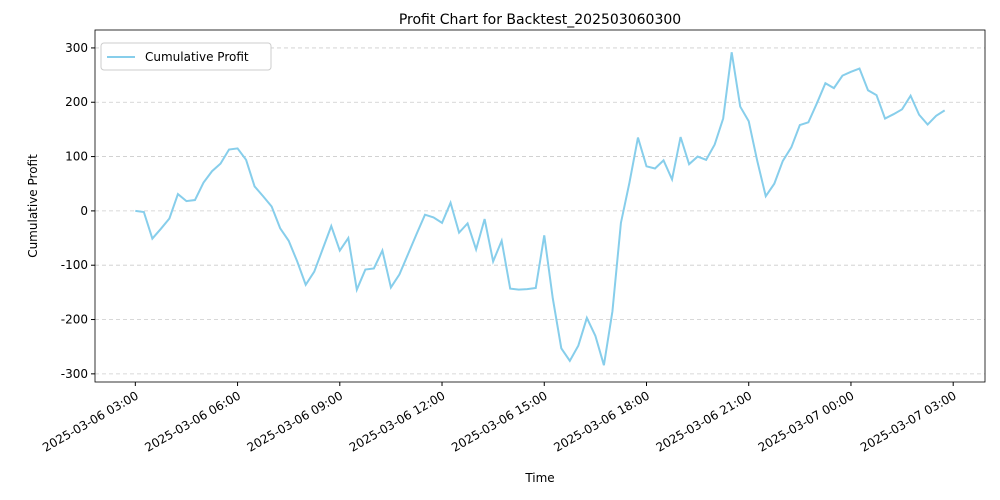 This screenshot has height=500, width=1000. Describe the element at coordinates (76, 102) in the screenshot. I see `y-tick-label: 200` at that location.